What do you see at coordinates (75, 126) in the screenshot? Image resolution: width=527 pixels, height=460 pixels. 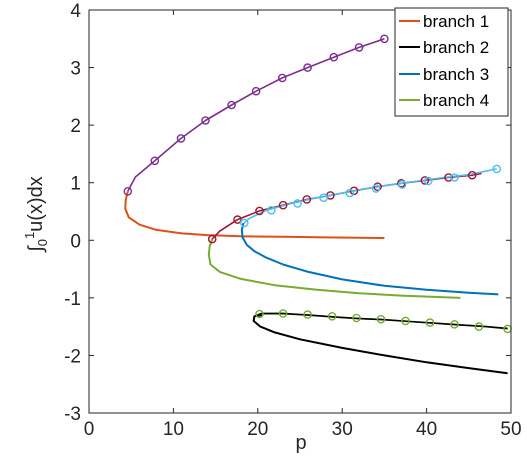 I see `y-tick-label: 2` at bounding box center [75, 126].